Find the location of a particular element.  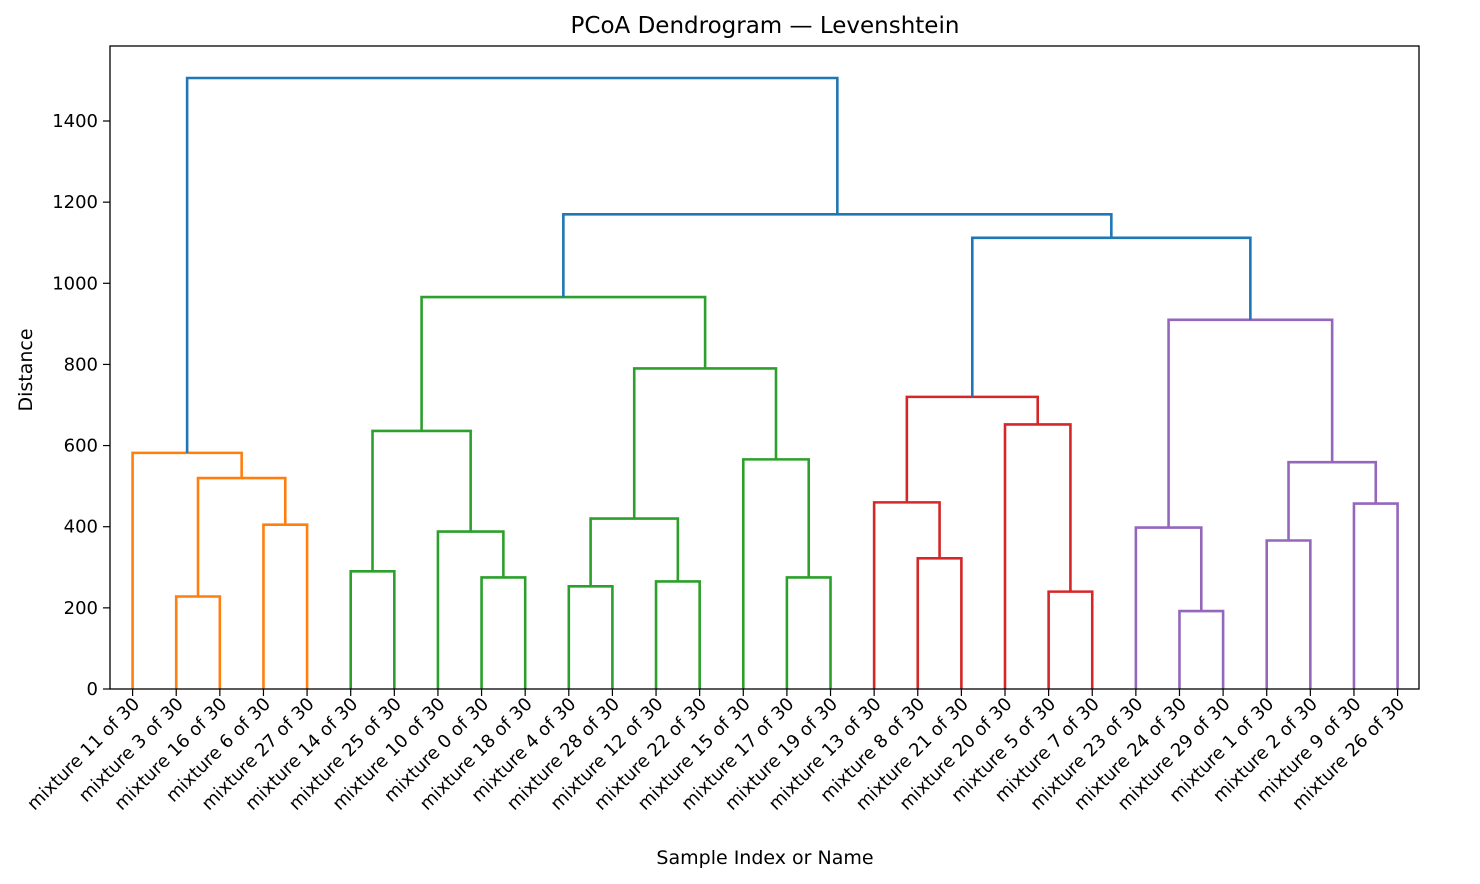

y-tick-label: 1400 is located at coordinates (75, 121).